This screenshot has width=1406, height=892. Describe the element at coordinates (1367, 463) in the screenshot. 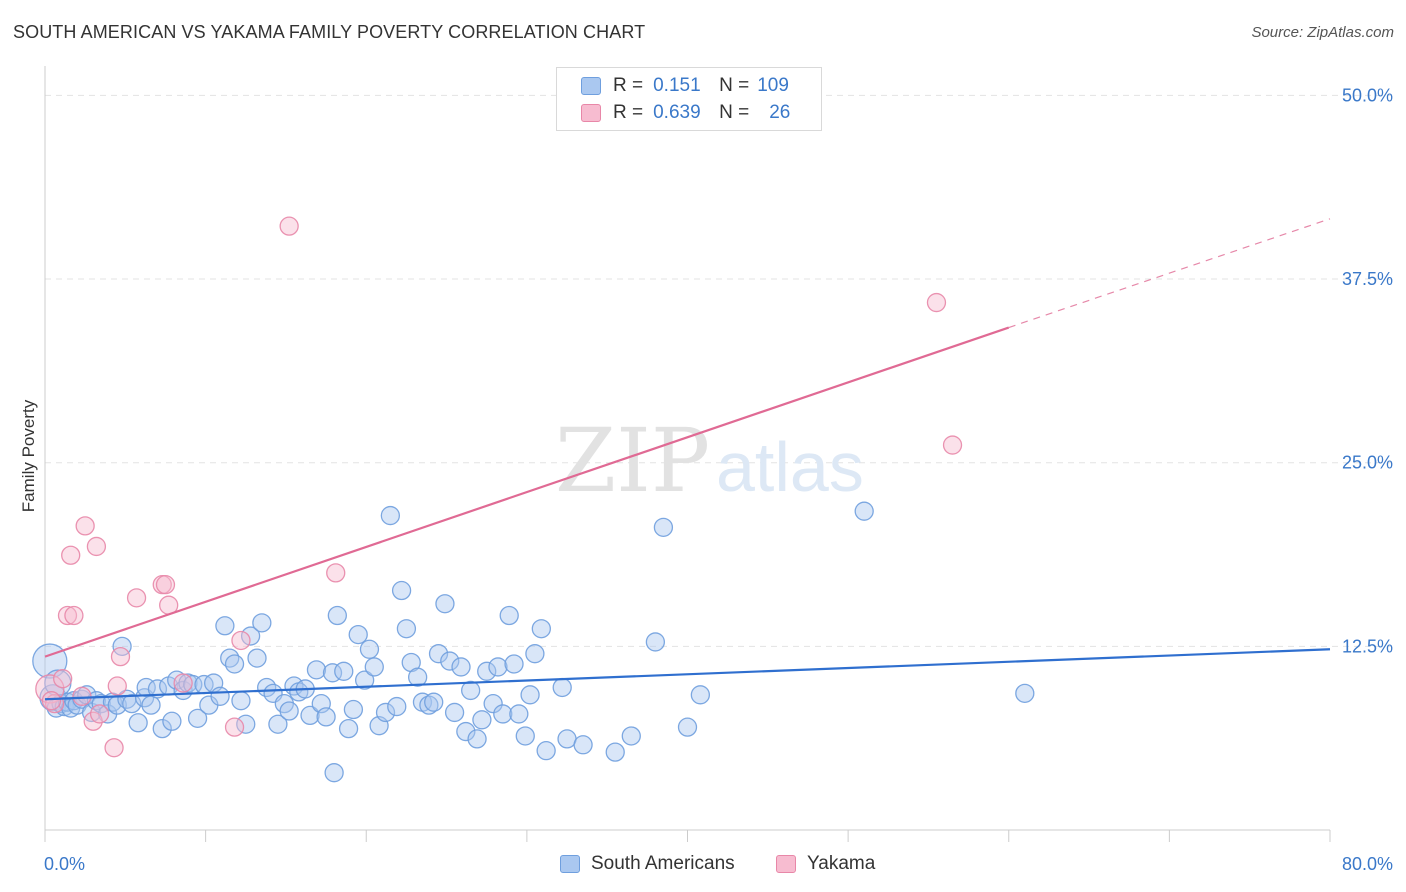

I see `y-tick-label: 25.0%` at that location.